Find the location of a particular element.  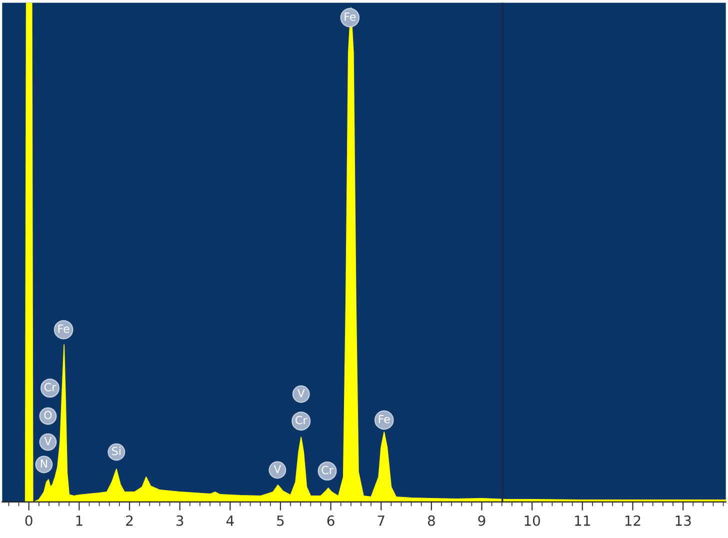

x-tick-label: 1 is located at coordinates (79, 521).